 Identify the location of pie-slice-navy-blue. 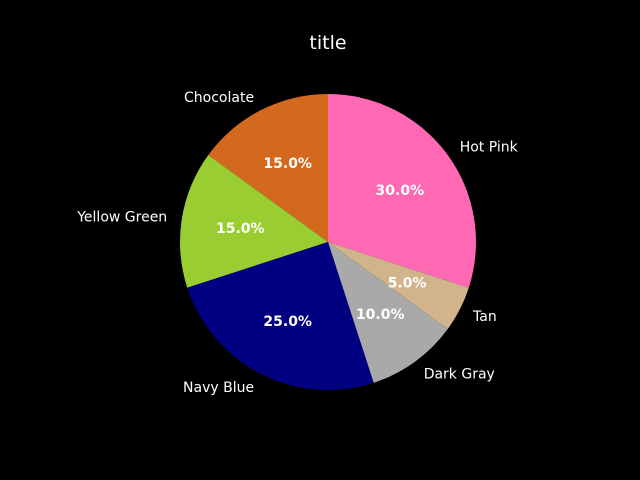
(280, 316).